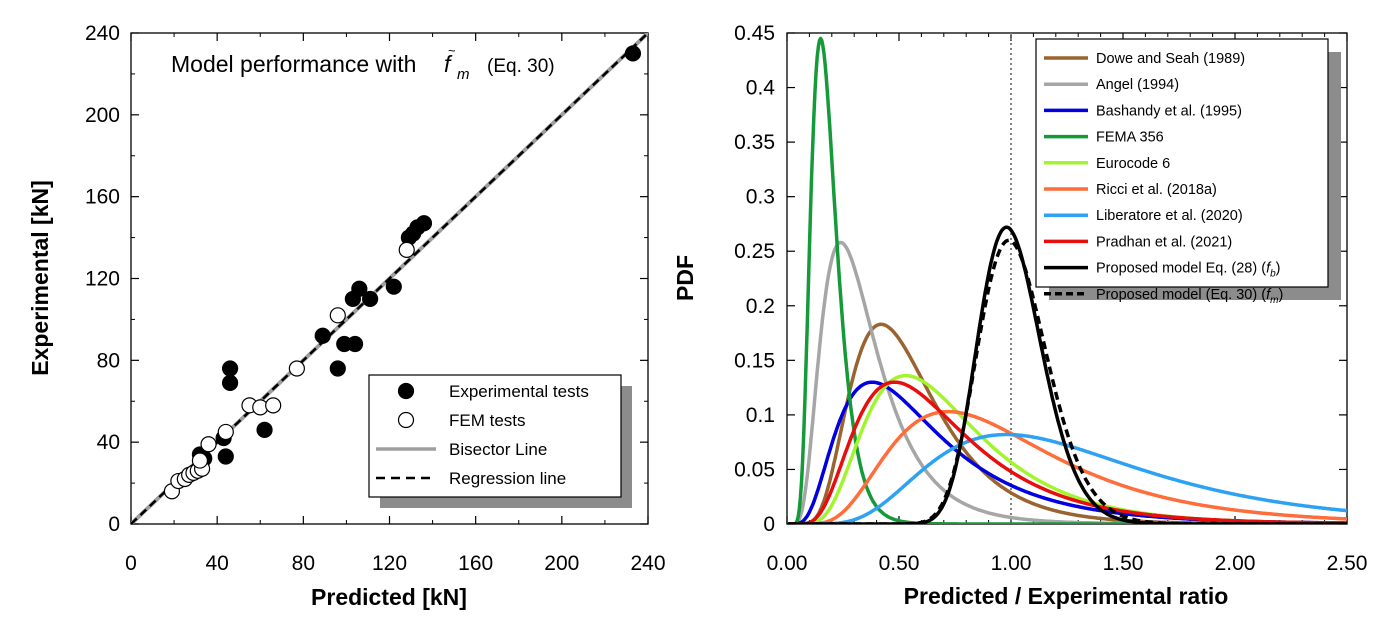 The width and height of the screenshot is (1377, 637). Describe the element at coordinates (760, 415) in the screenshot. I see `y-tick-label: 0.1` at that location.